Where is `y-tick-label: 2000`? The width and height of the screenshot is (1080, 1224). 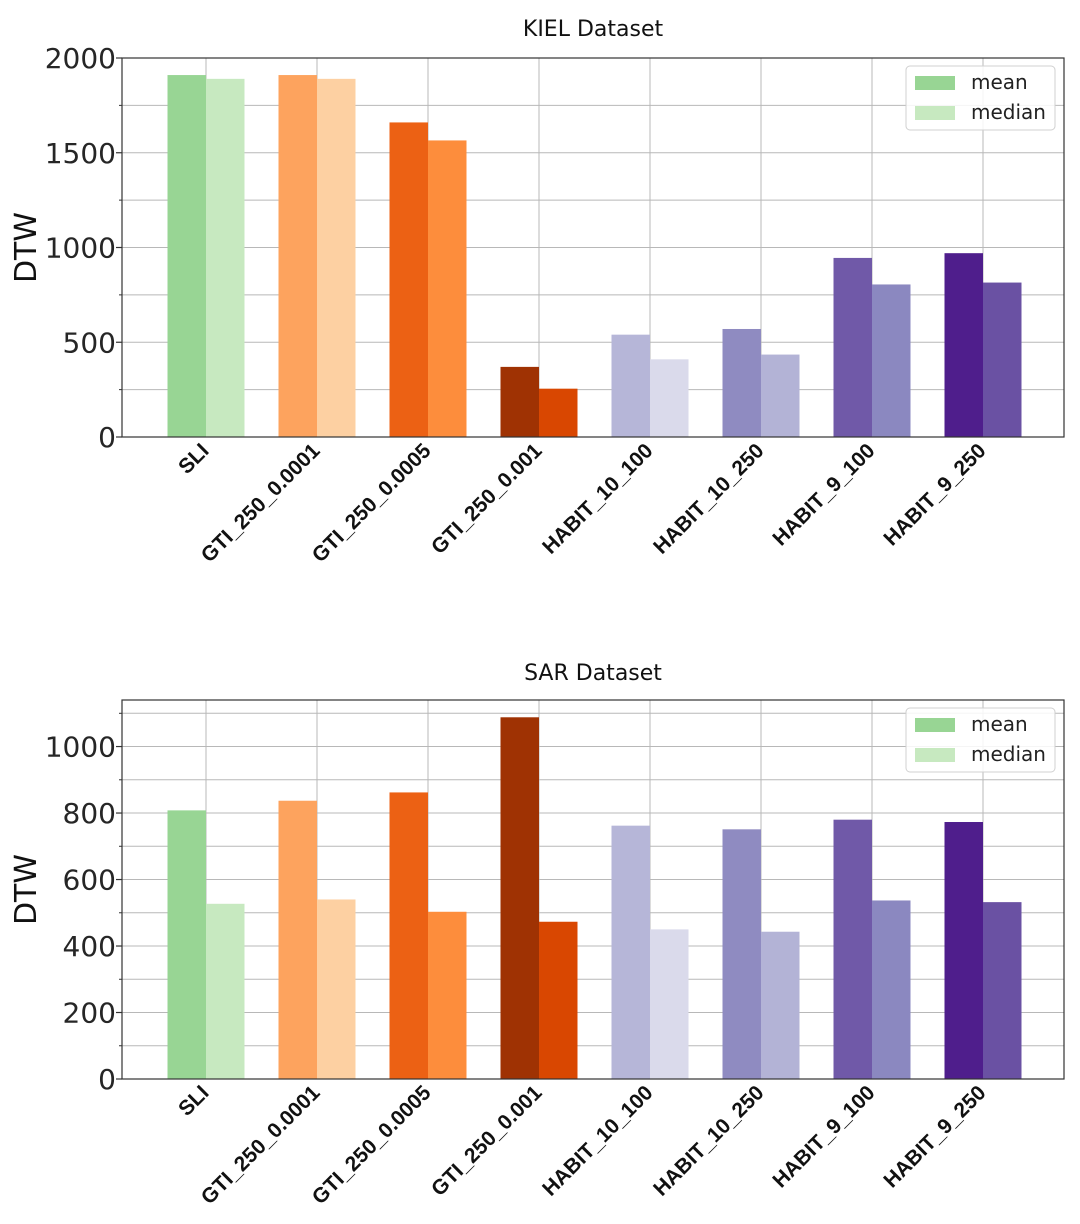 y-tick-label: 2000 is located at coordinates (80, 58).